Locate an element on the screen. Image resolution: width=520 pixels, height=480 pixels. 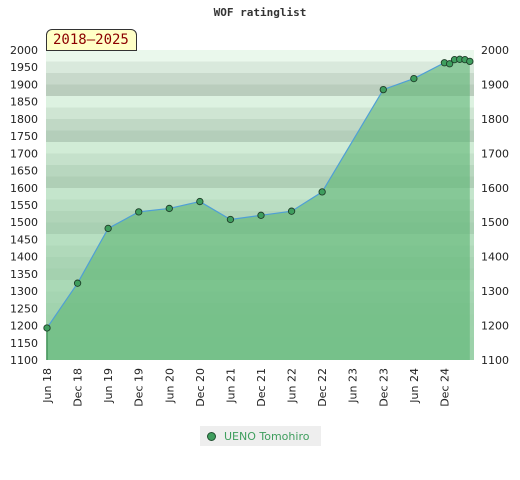
y-tick-label-left: 1350 is located at coordinates (24, 274).